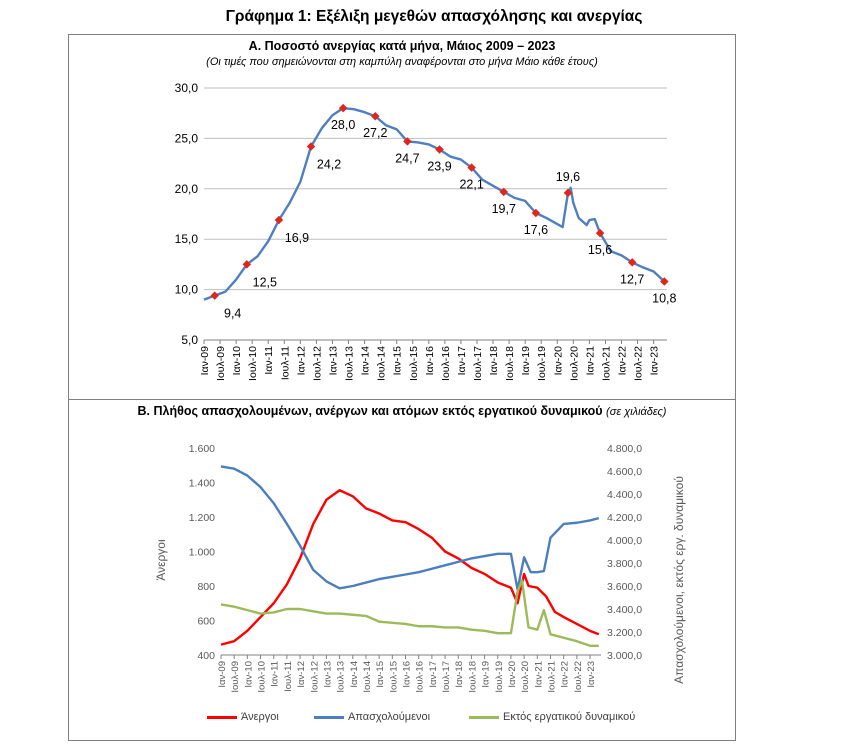  Describe the element at coordinates (569, 717) in the screenshot. I see `legend-label-inactive: Εκτός εργατικού δυναμικού` at that location.